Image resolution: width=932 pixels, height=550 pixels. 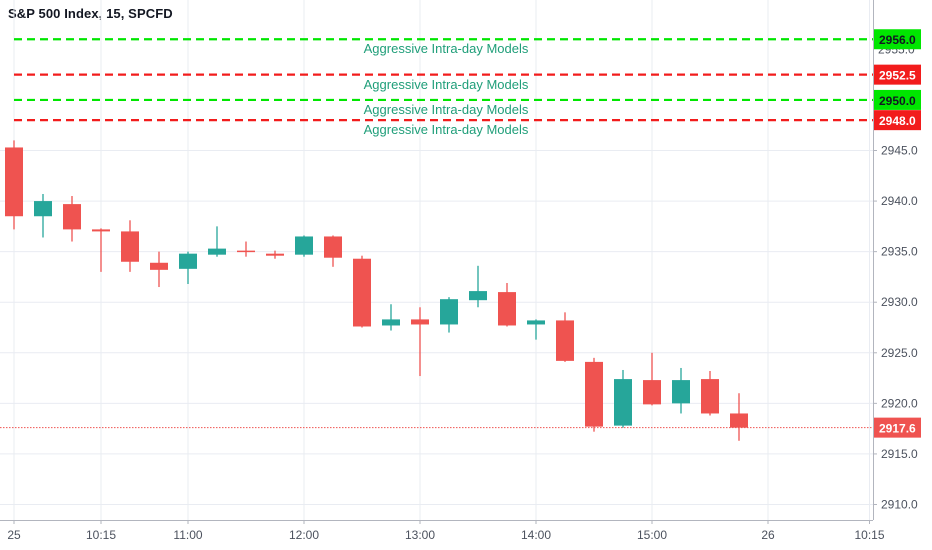 What do you see at coordinates (14, 535) in the screenshot?
I see `time-tick-label: 25` at bounding box center [14, 535].